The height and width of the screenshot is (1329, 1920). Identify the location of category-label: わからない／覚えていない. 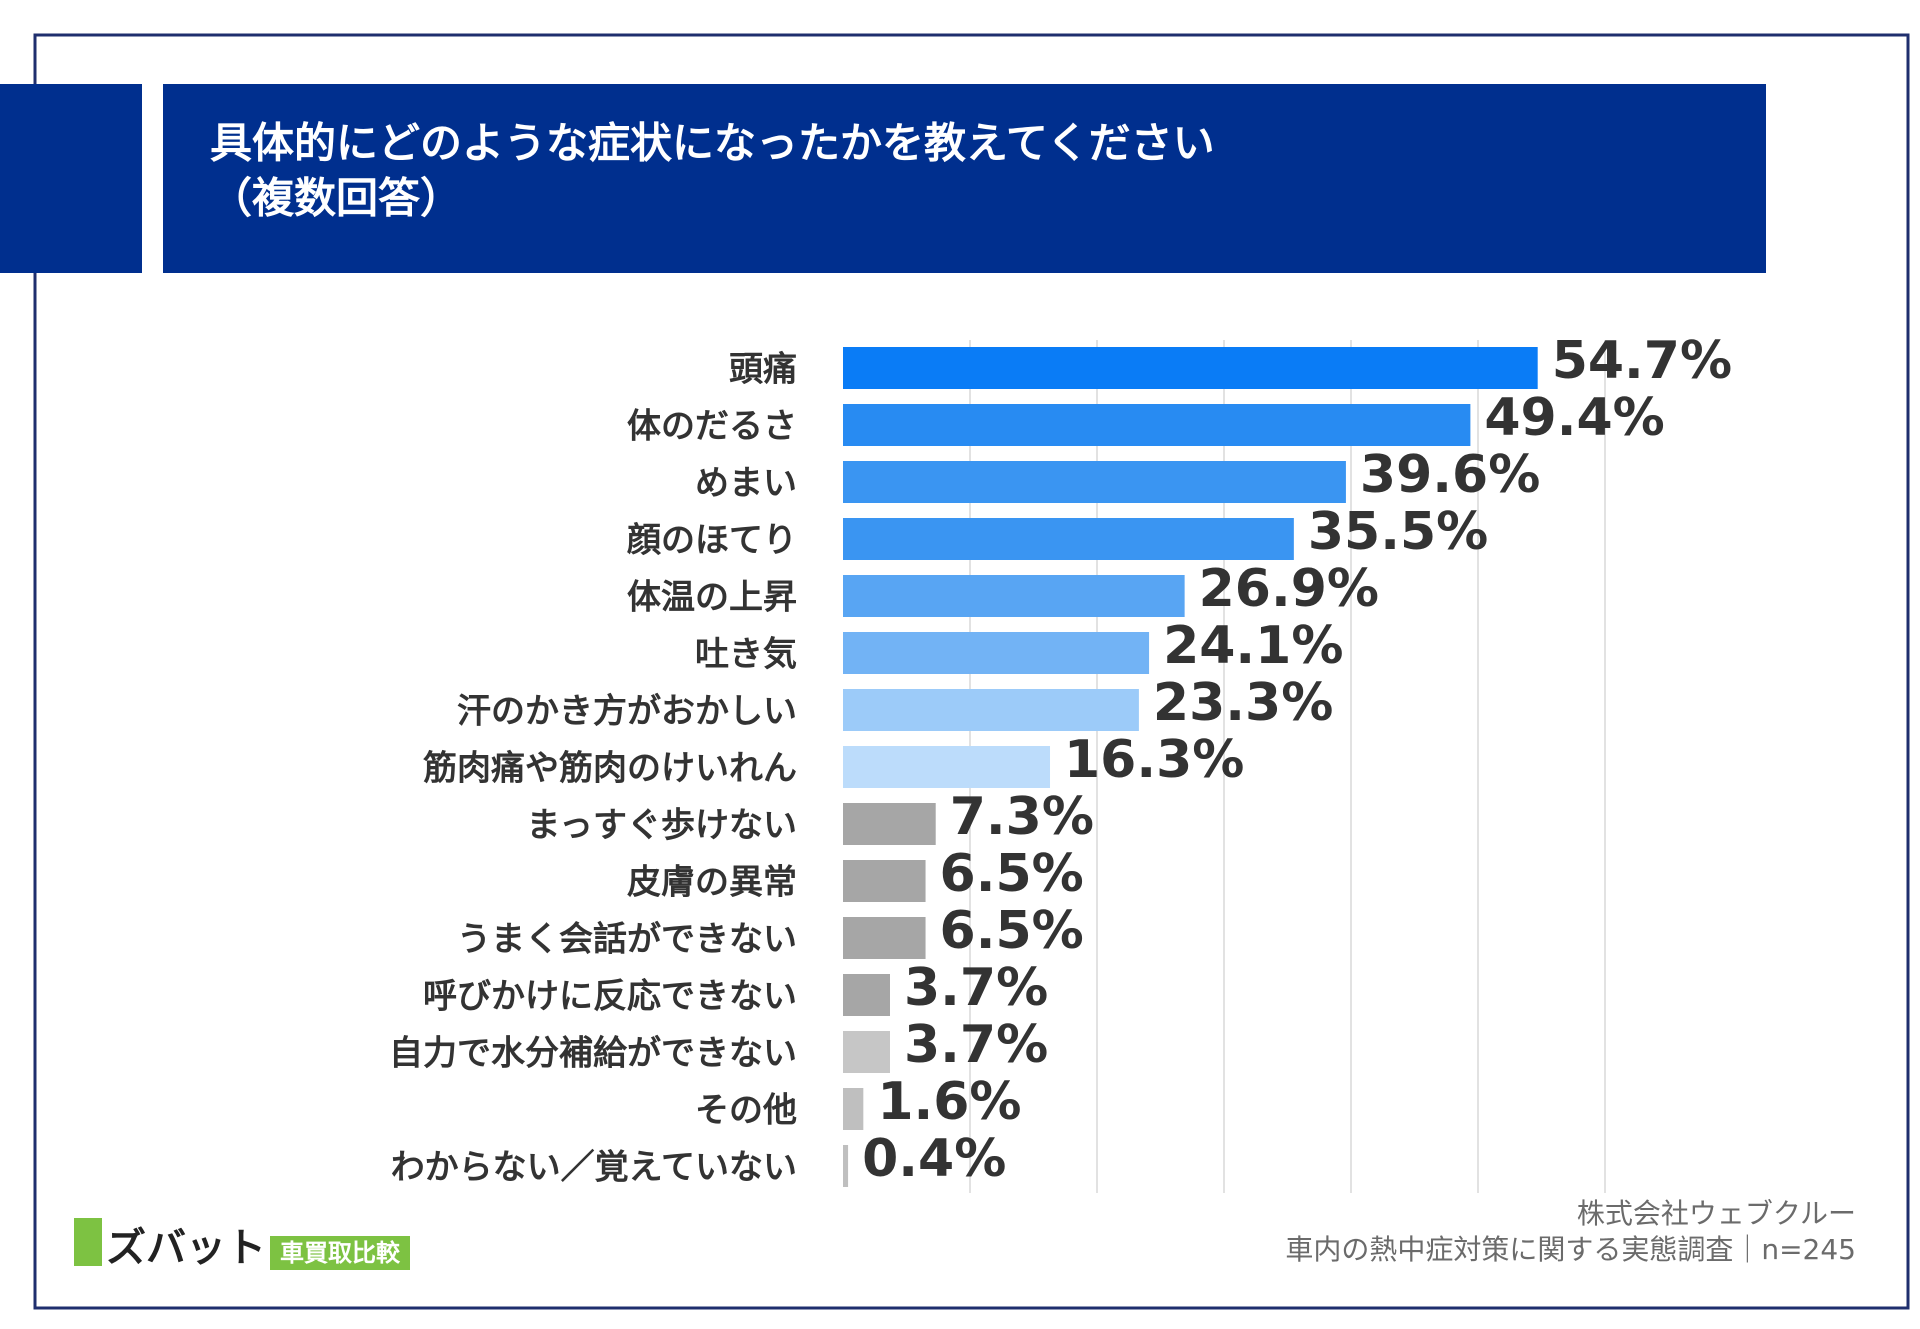
(594, 1168).